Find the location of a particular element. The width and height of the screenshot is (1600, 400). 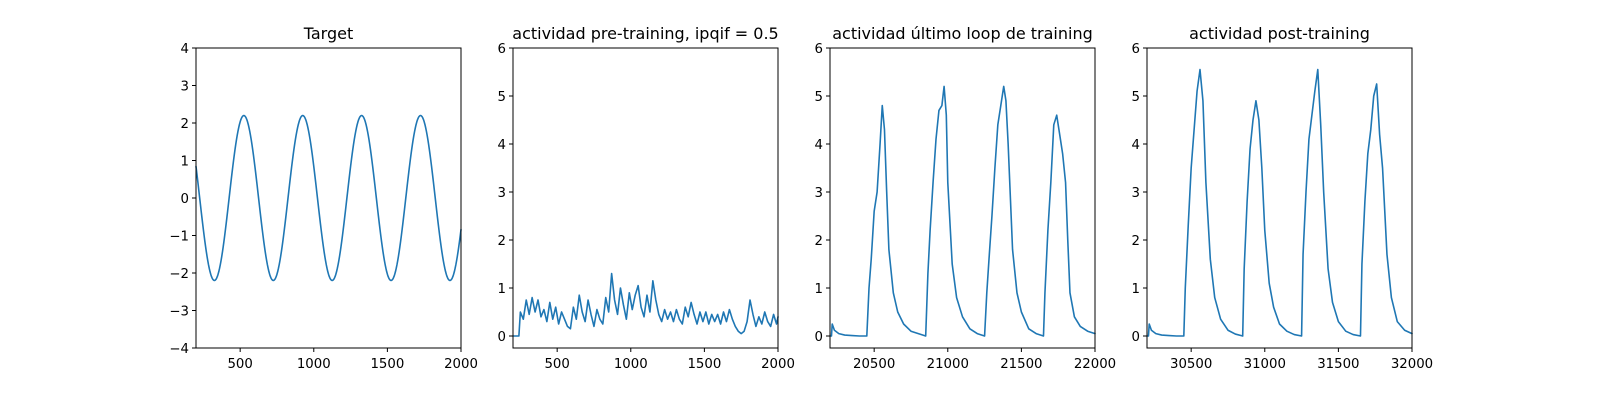

x-tick-label: 31000 is located at coordinates (1265, 364).